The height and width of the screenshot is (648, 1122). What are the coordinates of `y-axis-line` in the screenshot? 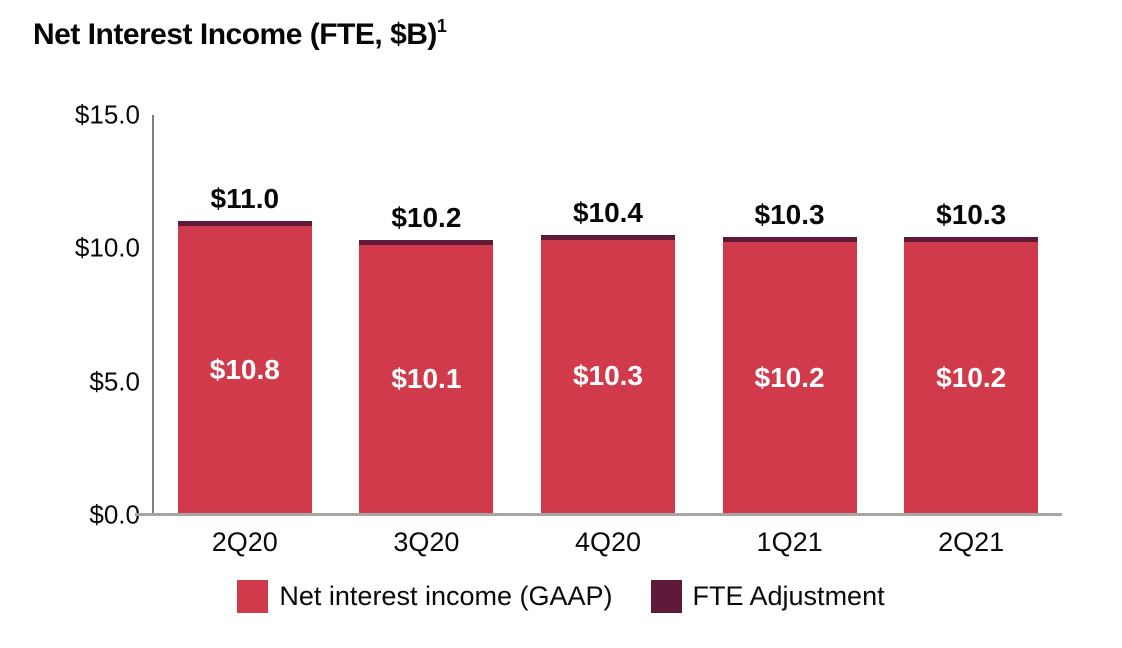 It's located at (153, 314).